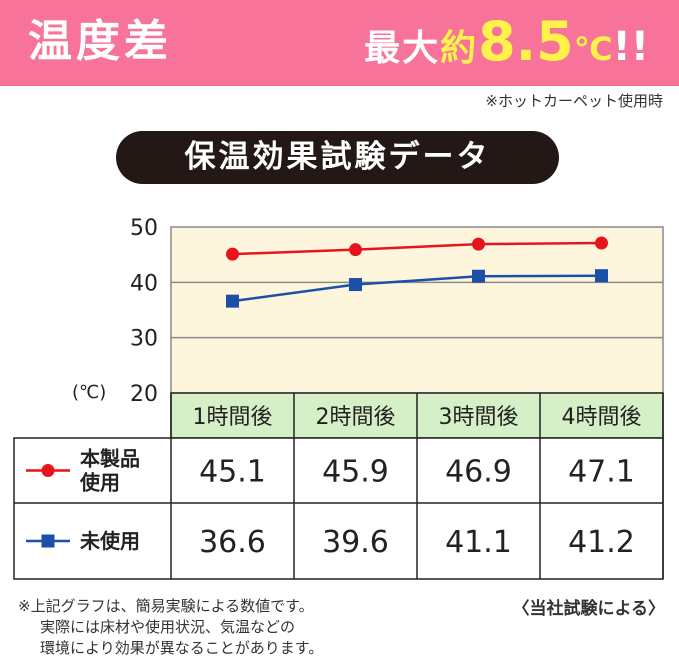 This screenshot has width=679, height=664. Describe the element at coordinates (356, 417) in the screenshot. I see `x-tick-label: 2時間後` at that location.